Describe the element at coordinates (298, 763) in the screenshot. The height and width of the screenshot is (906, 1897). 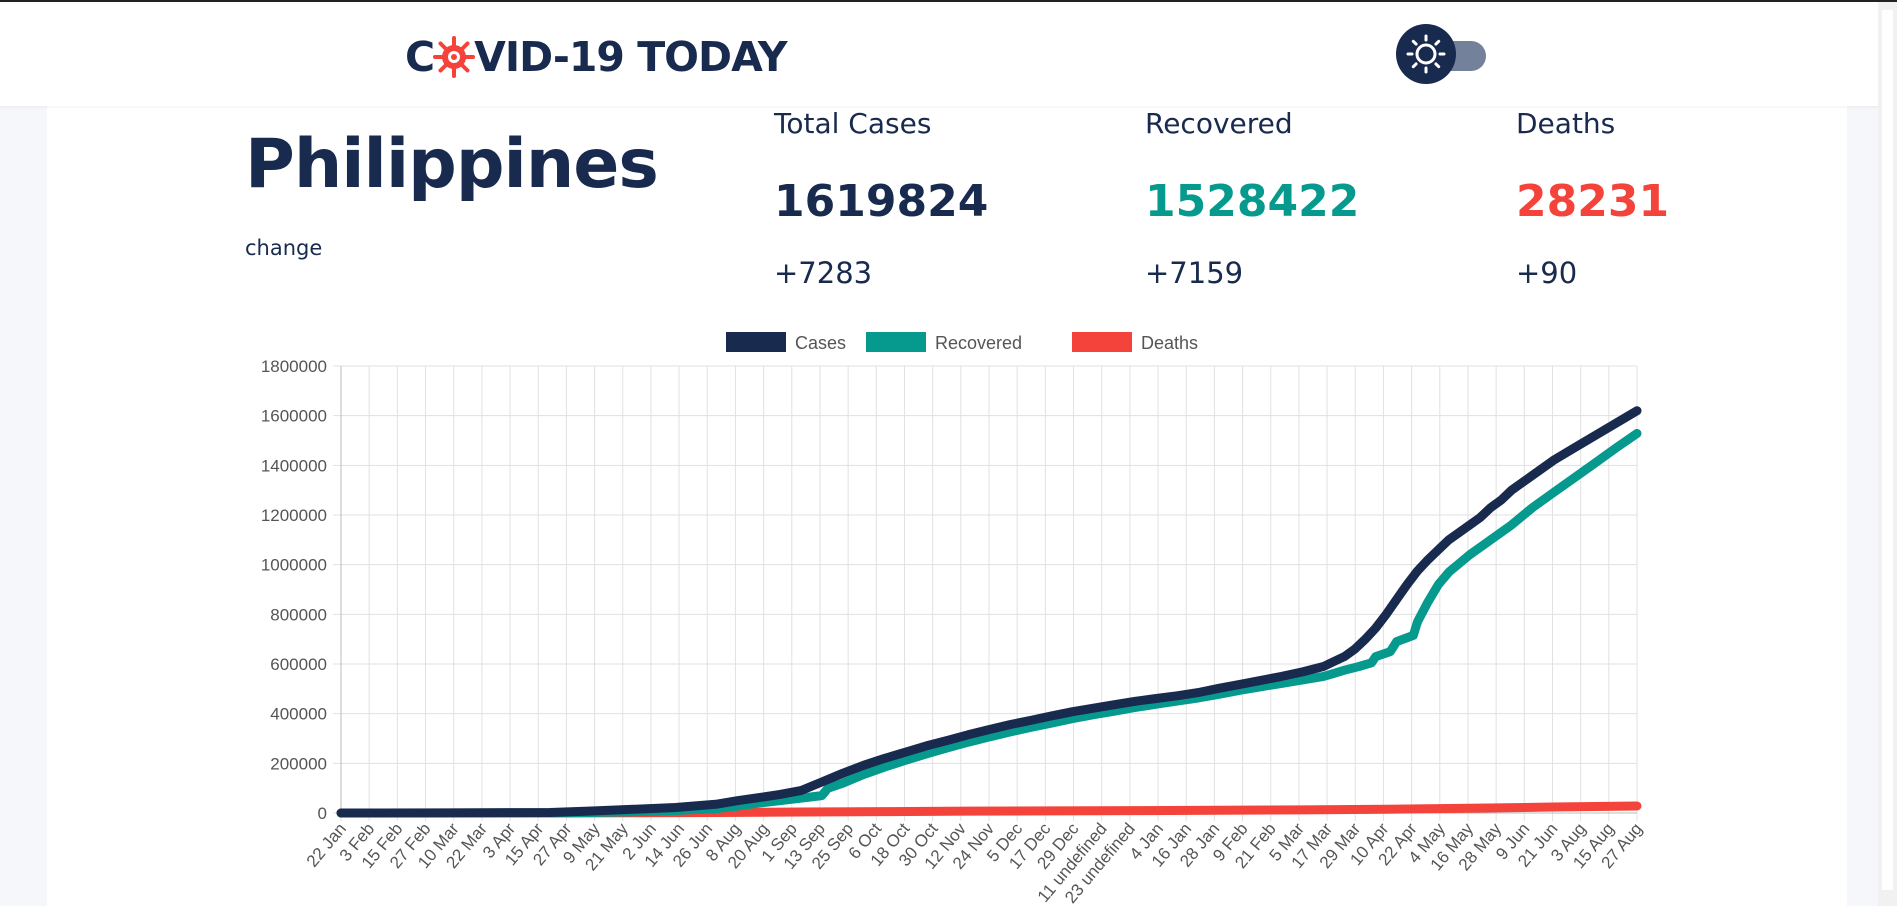
I see `y-tick-label: 200000` at that location.